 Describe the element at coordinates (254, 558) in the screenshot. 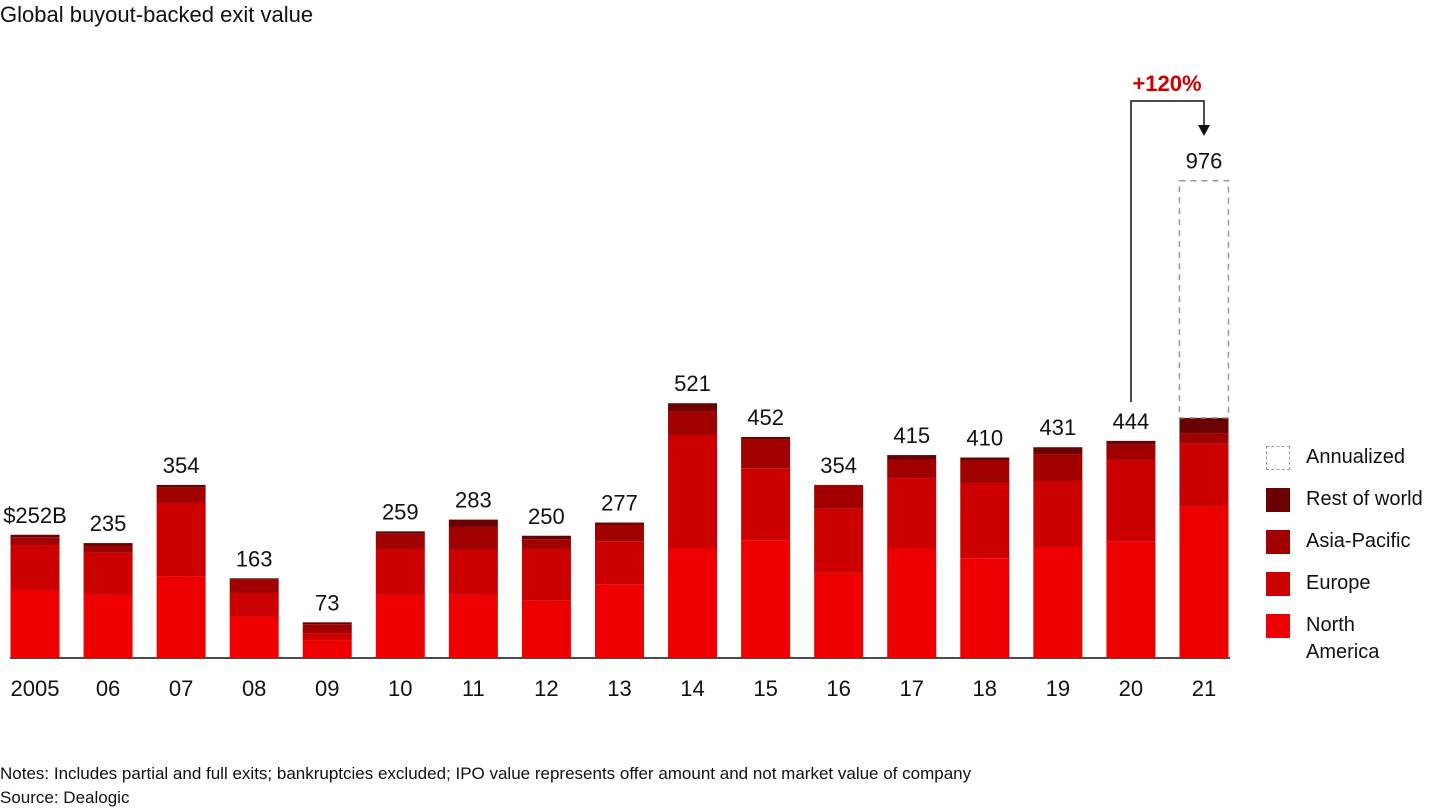

I see `total-label: 163` at that location.